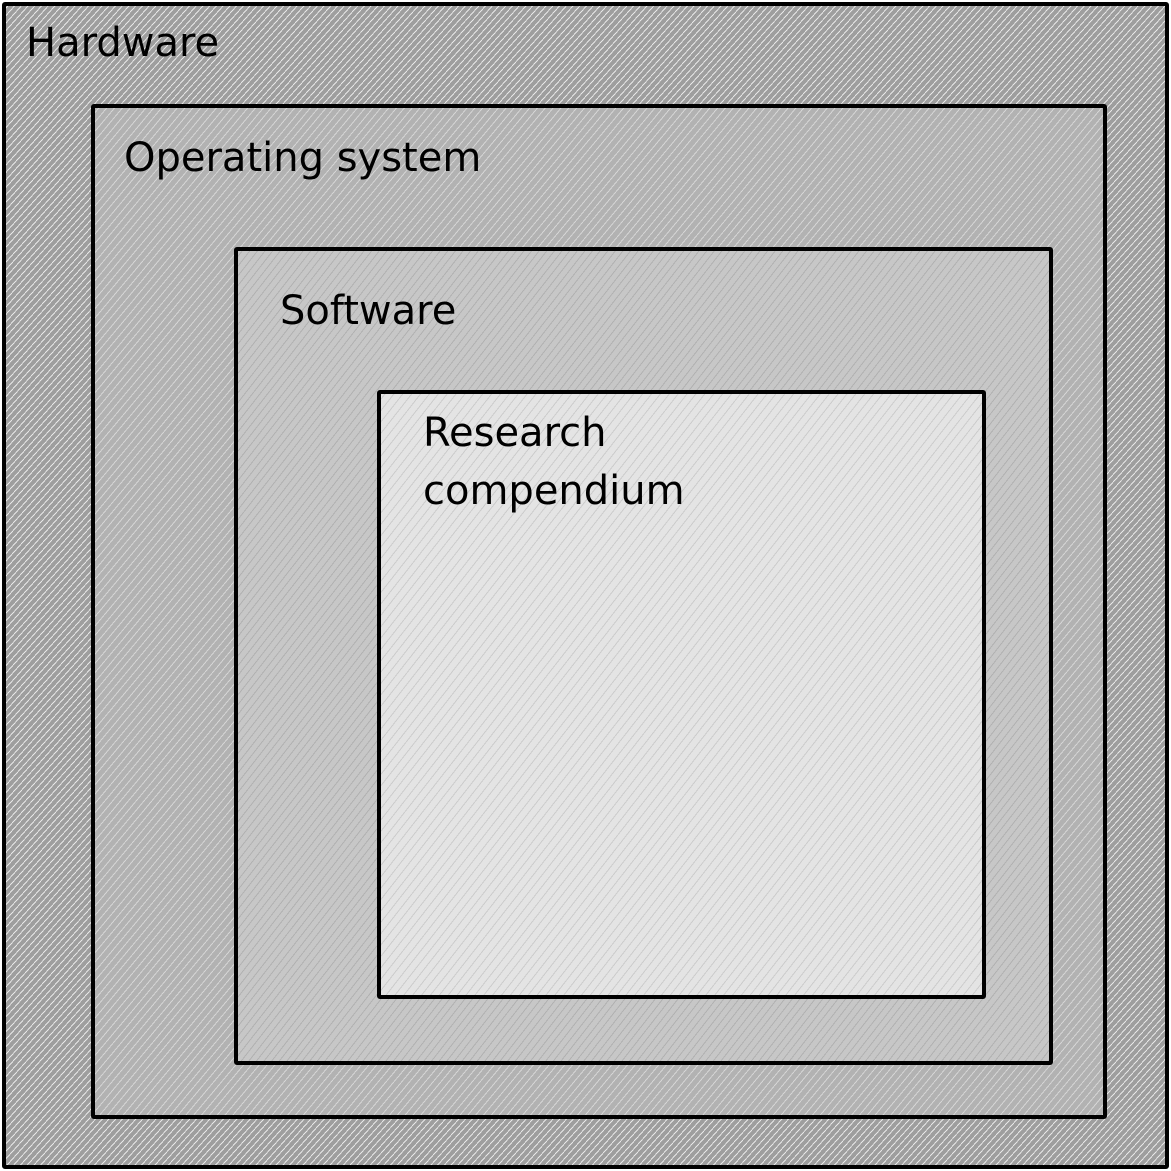 This screenshot has width=1171, height=1171. I want to click on research-compendium-label: Research compendium, so click(583, 462).